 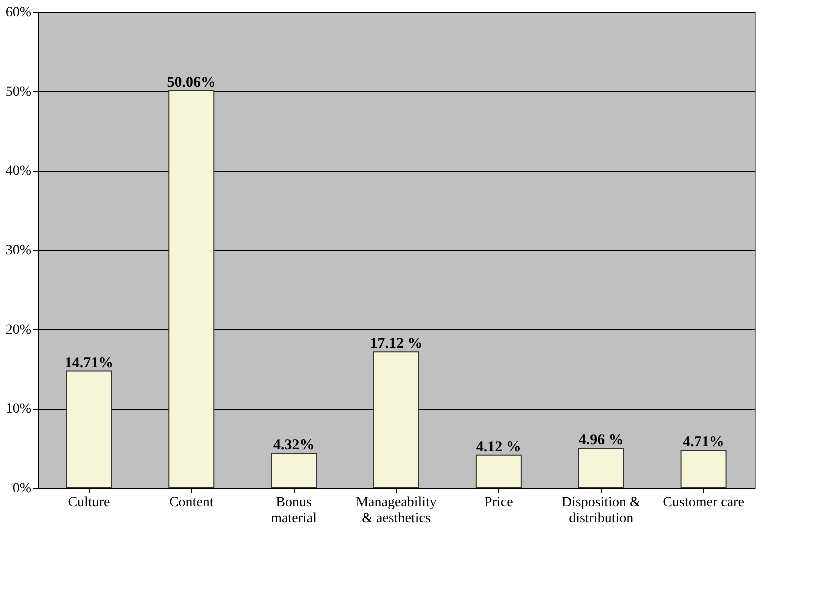 What do you see at coordinates (89, 503) in the screenshot?
I see `x-tick-label: Culture` at bounding box center [89, 503].